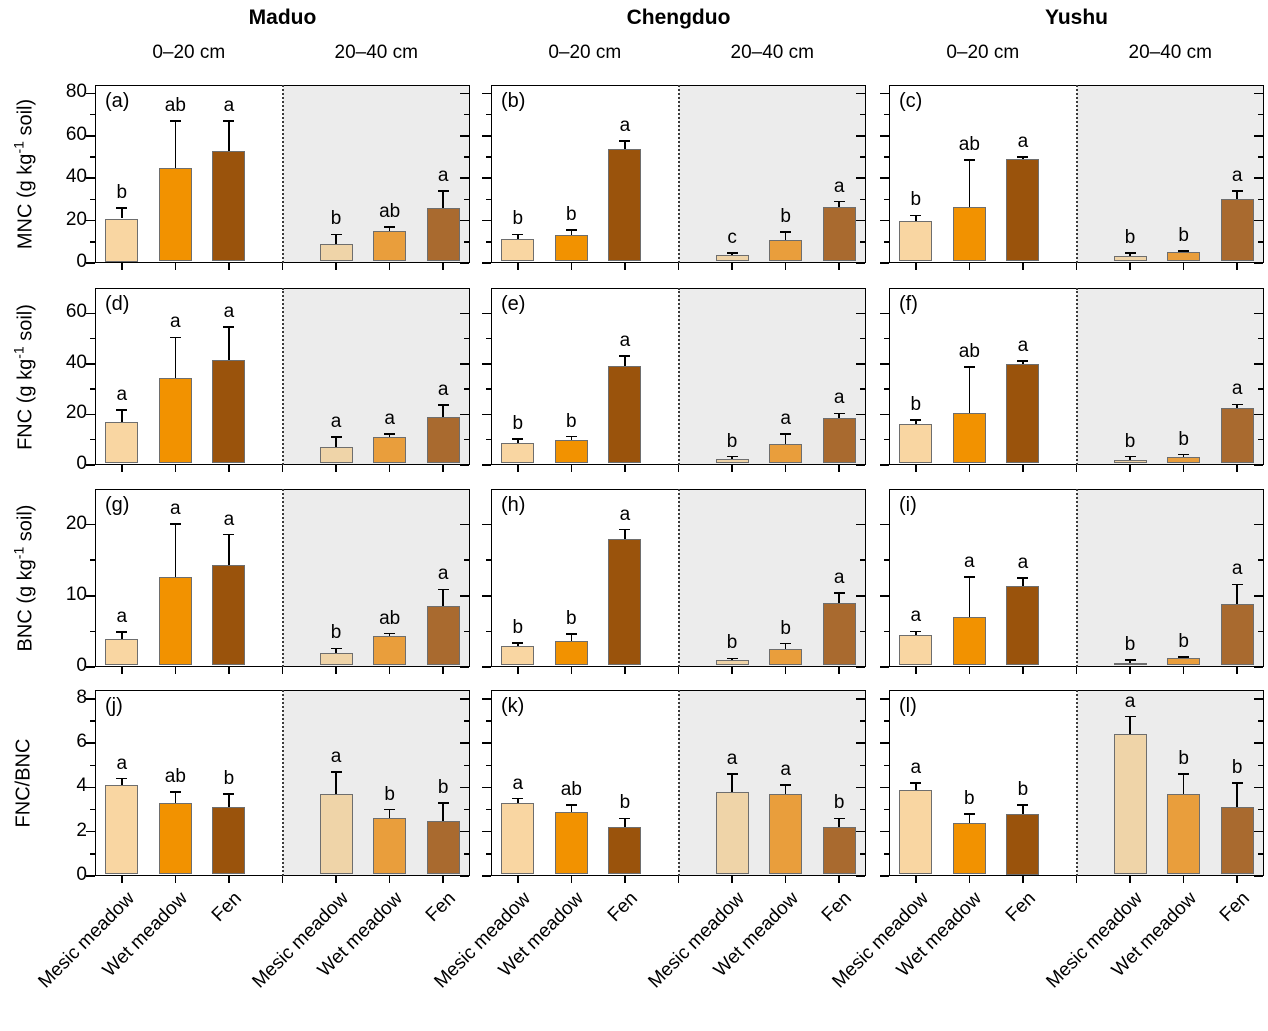  Describe the element at coordinates (513, 505) in the screenshot. I see `panel-label: (h)` at that location.